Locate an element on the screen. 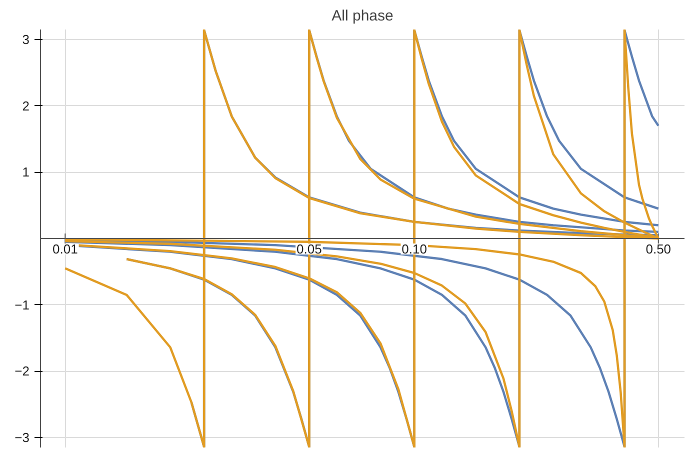  x-tick-label: 0.10 is located at coordinates (414, 249).